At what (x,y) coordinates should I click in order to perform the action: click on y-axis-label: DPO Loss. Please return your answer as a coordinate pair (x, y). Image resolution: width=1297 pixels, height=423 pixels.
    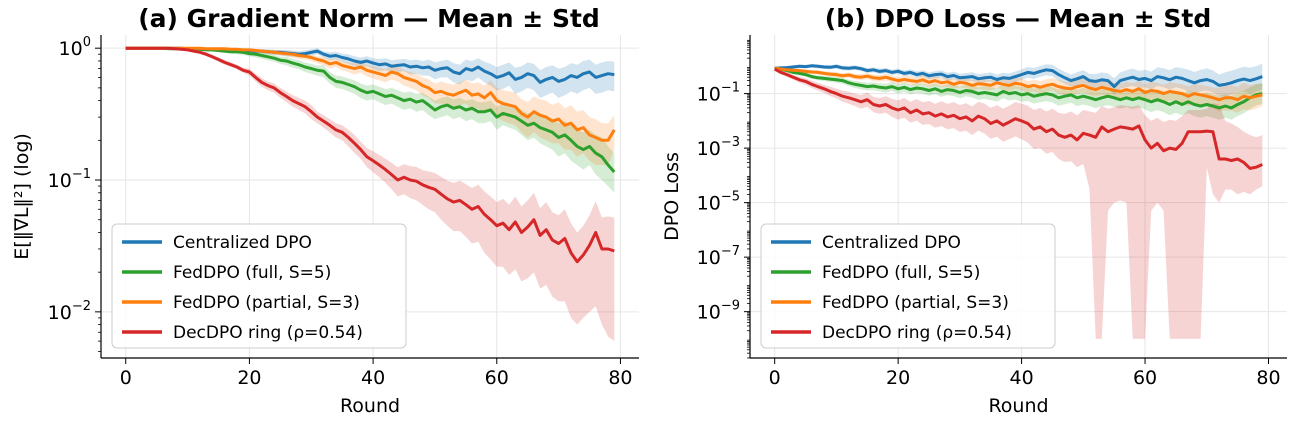
    Looking at the image, I should click on (672, 196).